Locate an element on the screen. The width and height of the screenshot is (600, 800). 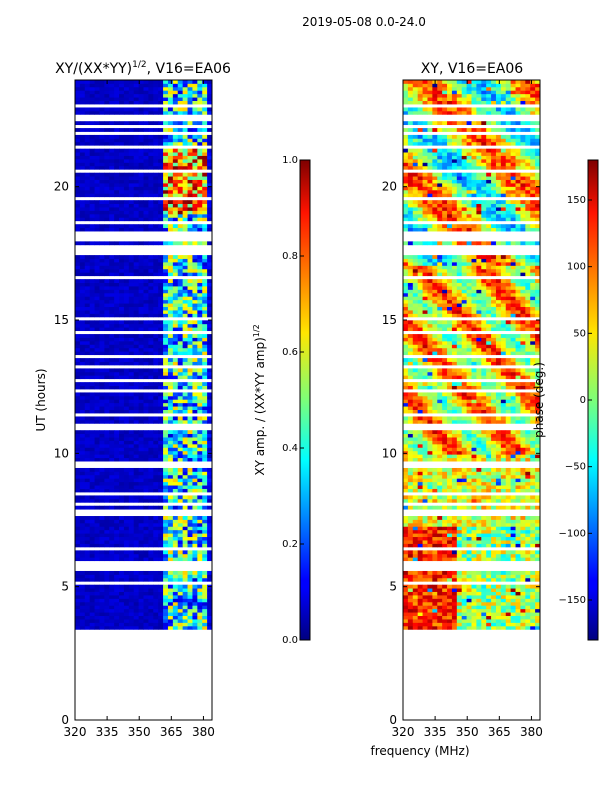
amp-ylabel: UT (hours) is located at coordinates (41, 399).